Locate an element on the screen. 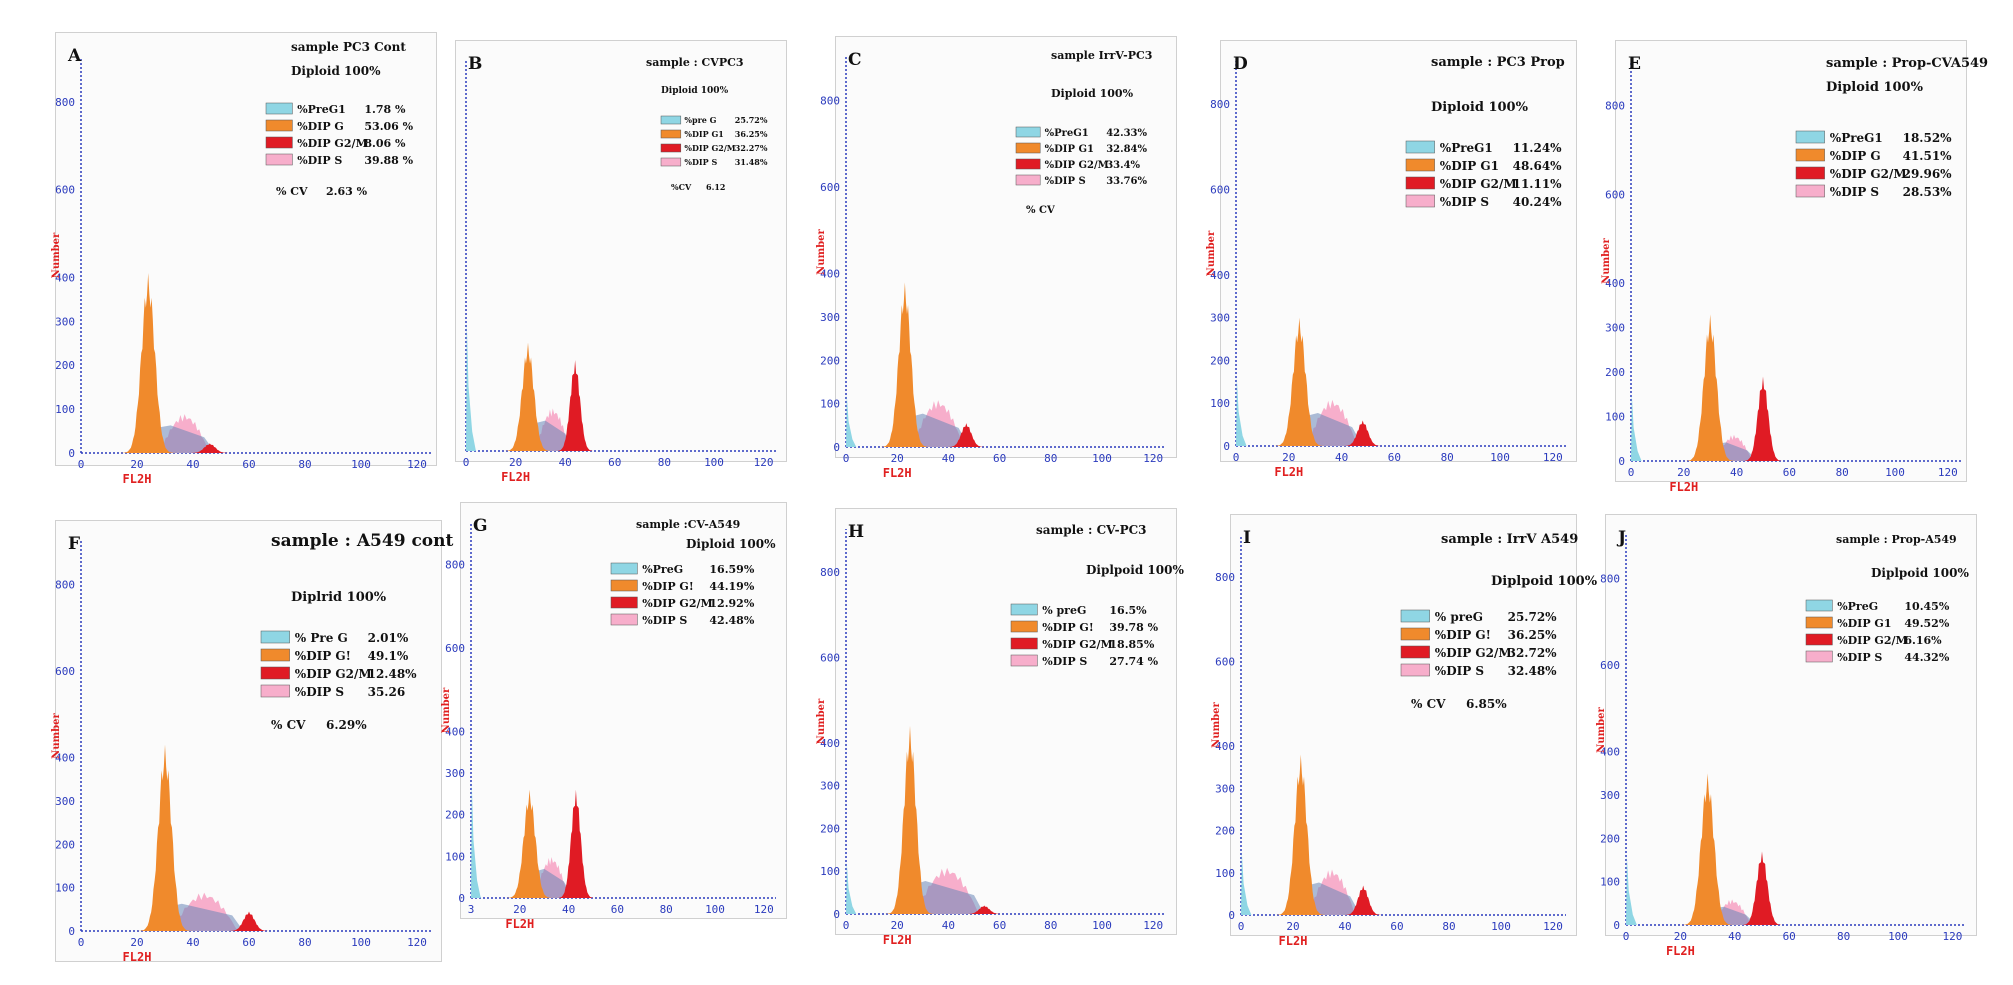 The width and height of the screenshot is (2013, 985). legend-label: %PreG is located at coordinates (662, 569).